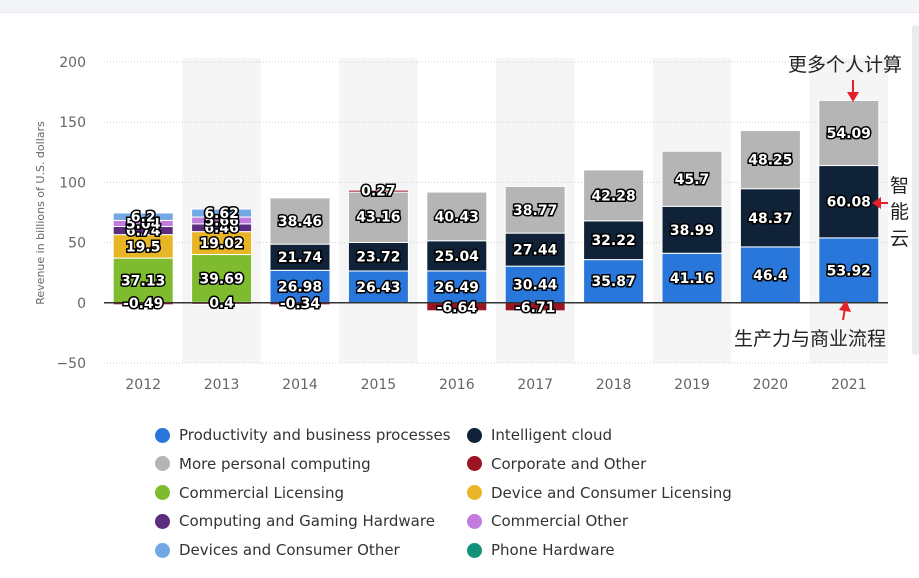 This screenshot has height=578, width=919. I want to click on data-label: 53.92, so click(849, 271).